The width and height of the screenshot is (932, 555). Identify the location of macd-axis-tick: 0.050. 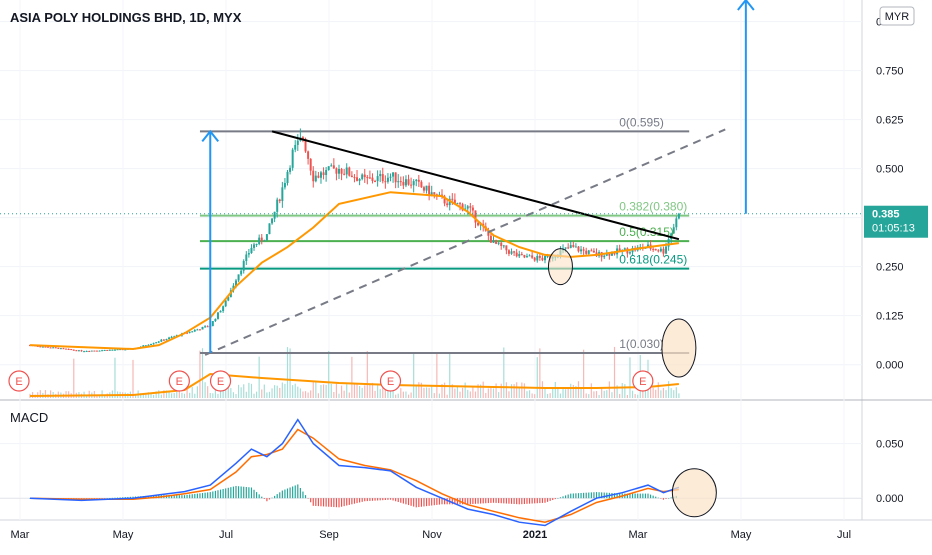
(890, 445).